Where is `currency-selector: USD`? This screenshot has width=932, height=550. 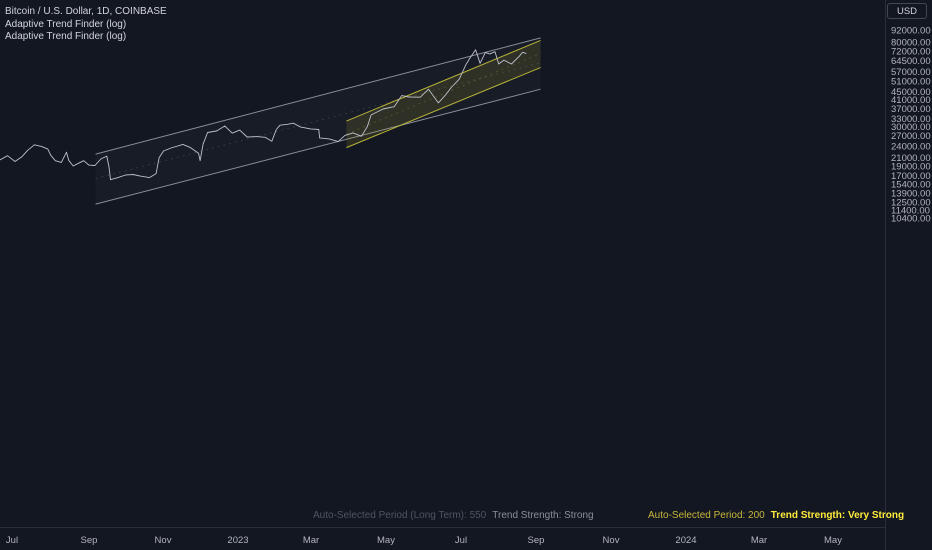 currency-selector: USD is located at coordinates (907, 11).